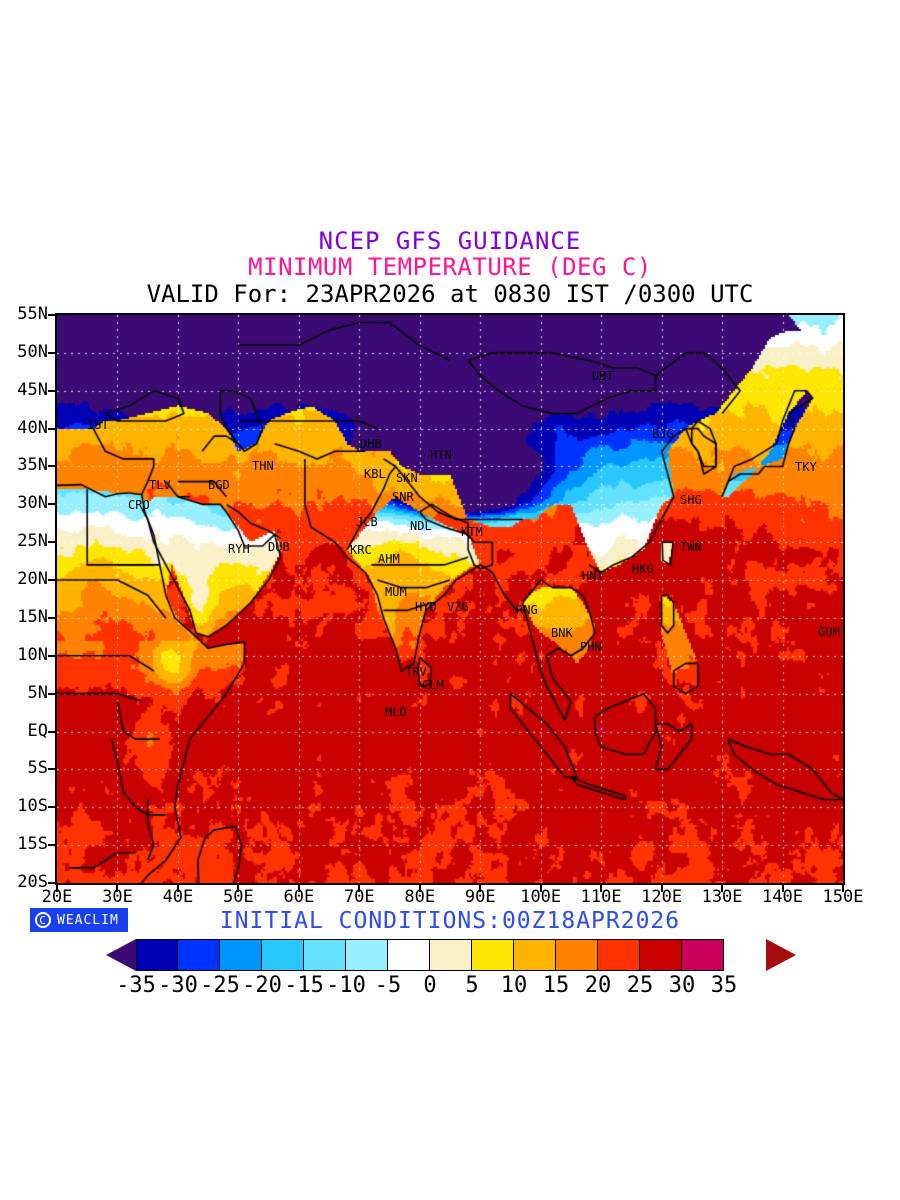 The height and width of the screenshot is (1200, 900). I want to click on ytick-label: EQ, so click(37, 730).